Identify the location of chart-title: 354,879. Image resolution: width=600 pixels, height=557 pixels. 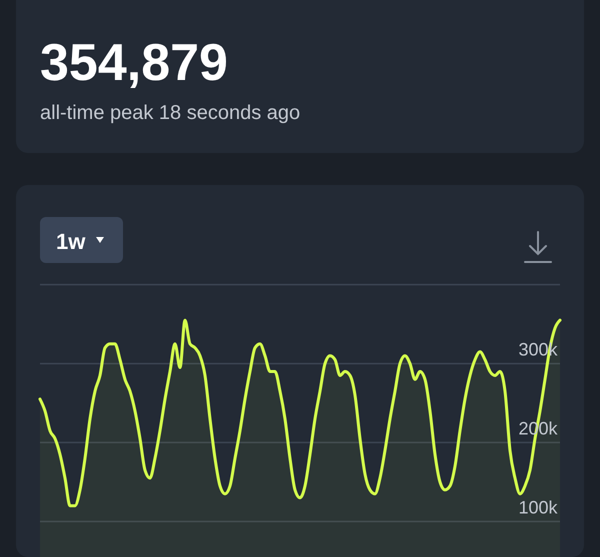
(134, 63).